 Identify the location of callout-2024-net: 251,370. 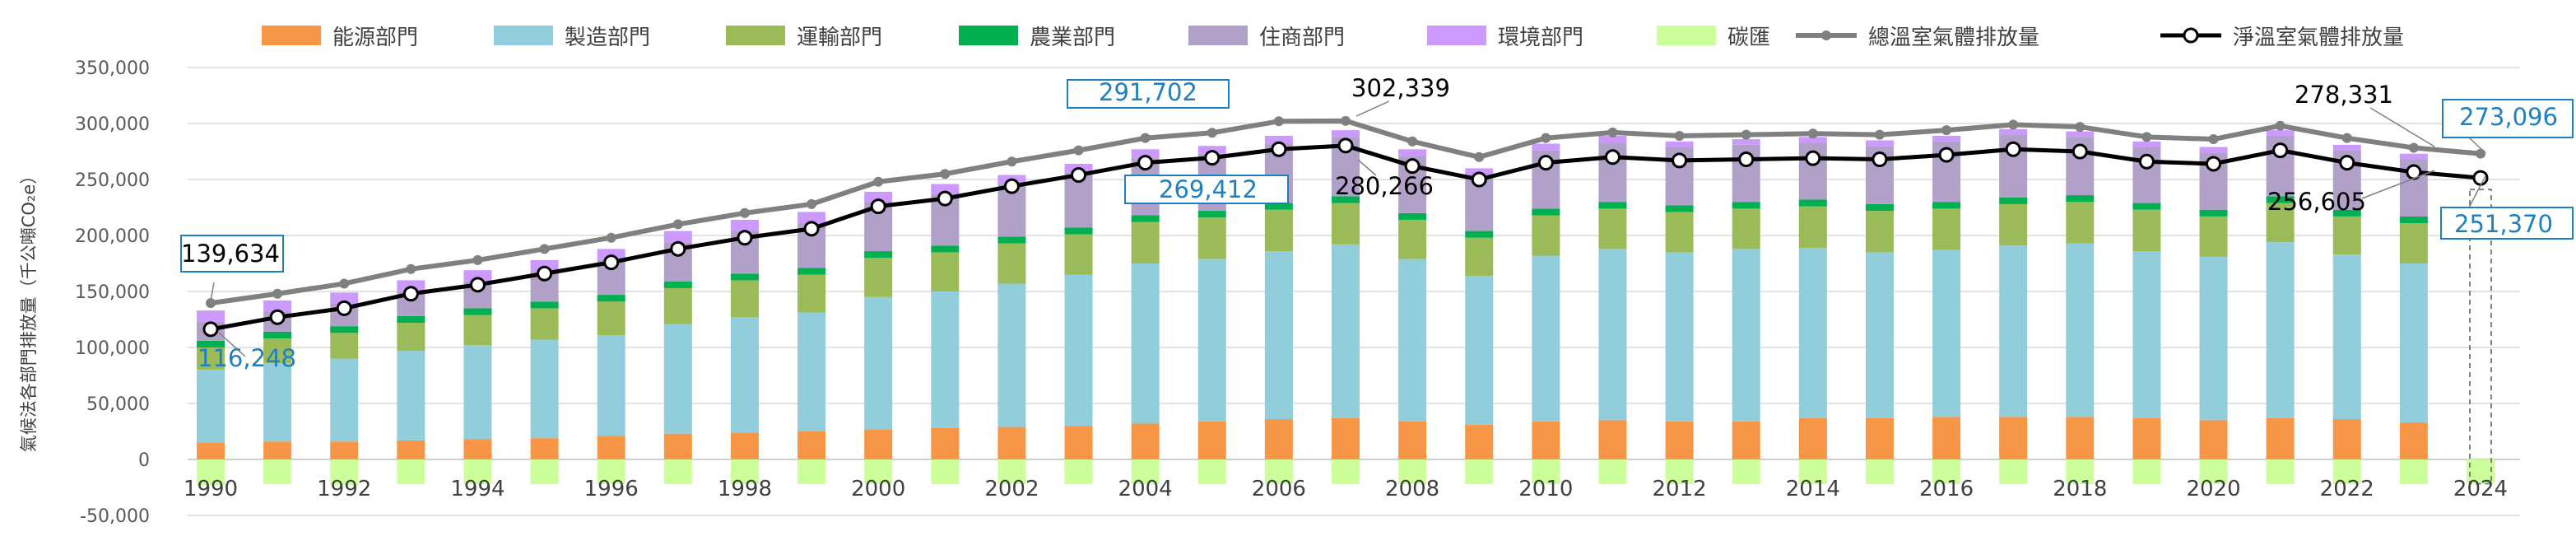
(2507, 207).